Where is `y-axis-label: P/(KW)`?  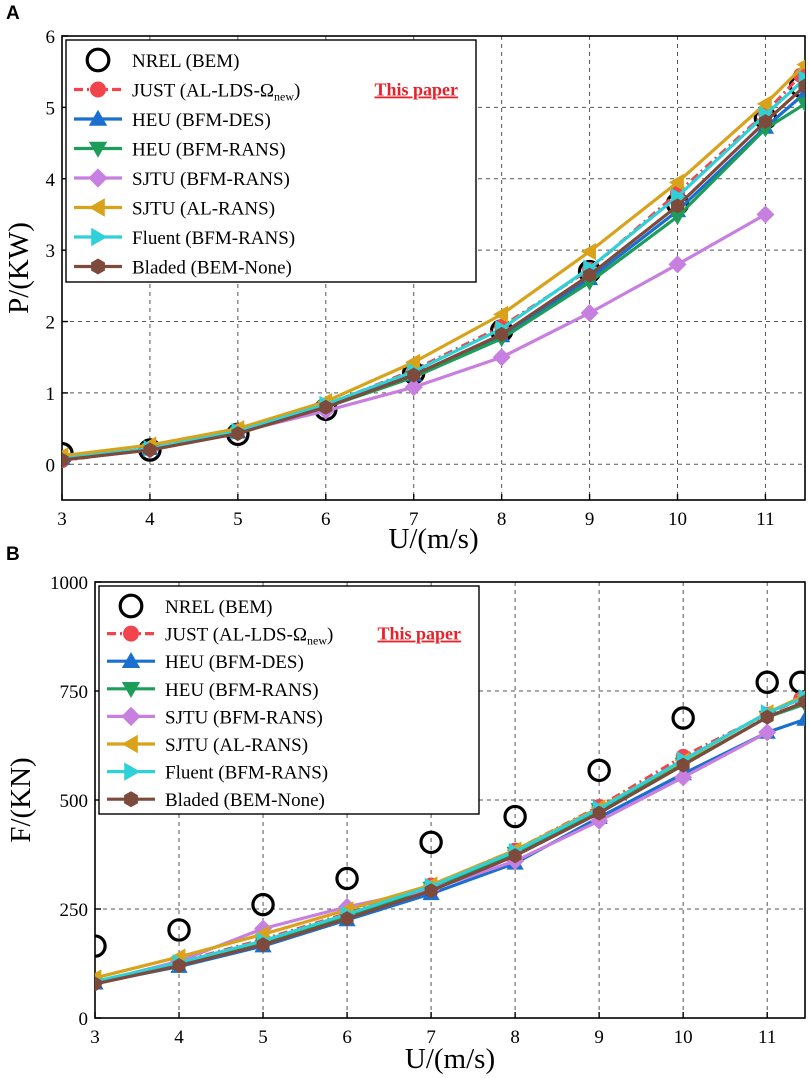
y-axis-label: P/(KW) is located at coordinates (19, 268).